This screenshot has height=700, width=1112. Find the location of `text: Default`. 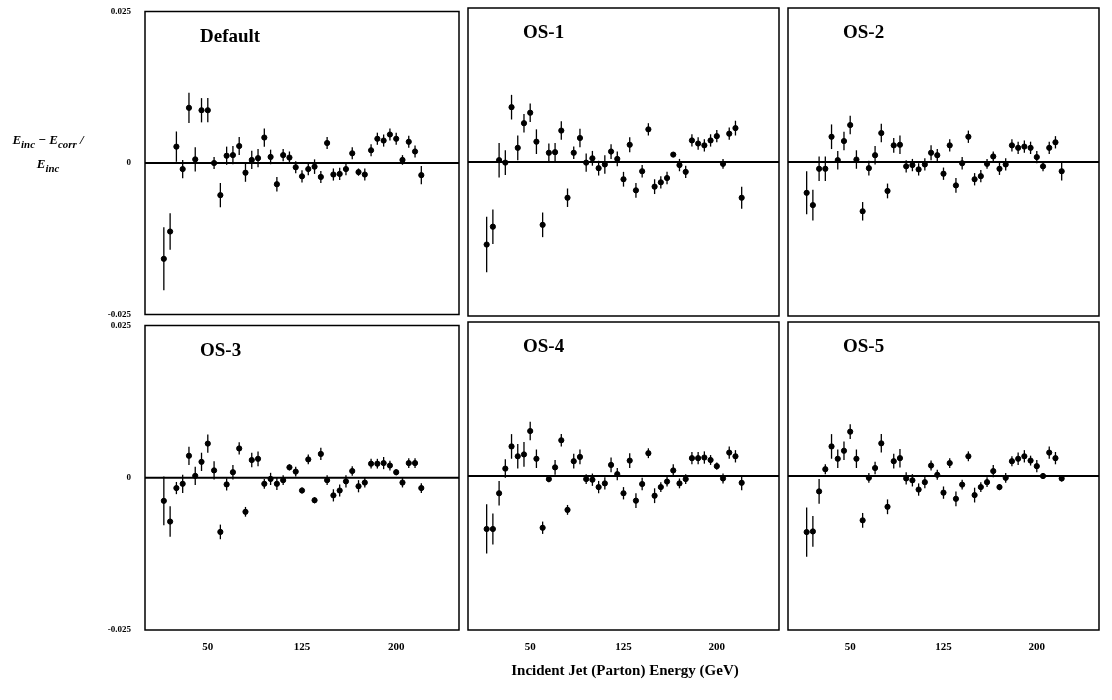

text: Default is located at coordinates (230, 35).